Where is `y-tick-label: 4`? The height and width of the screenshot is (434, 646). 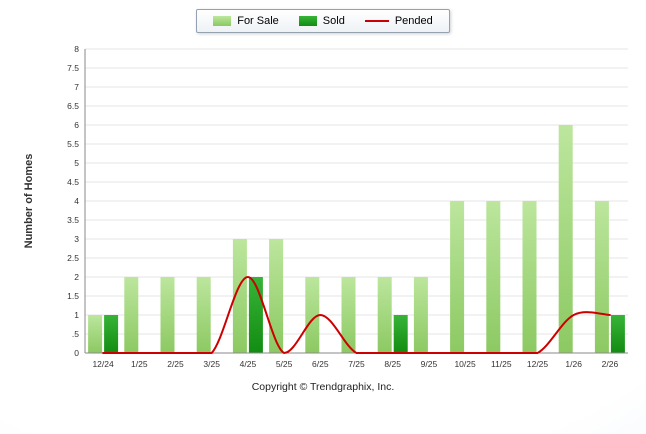
y-tick-label: 4 is located at coordinates (76, 201).